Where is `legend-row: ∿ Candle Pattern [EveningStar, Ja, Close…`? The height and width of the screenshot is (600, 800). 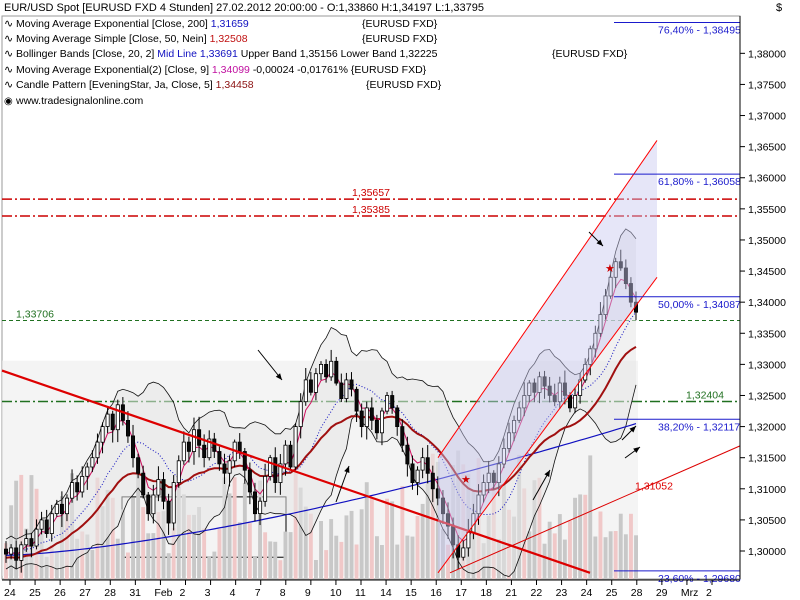 legend-row: ∿ Candle Pattern [EveningStar, Ja, Close… is located at coordinates (223, 85).